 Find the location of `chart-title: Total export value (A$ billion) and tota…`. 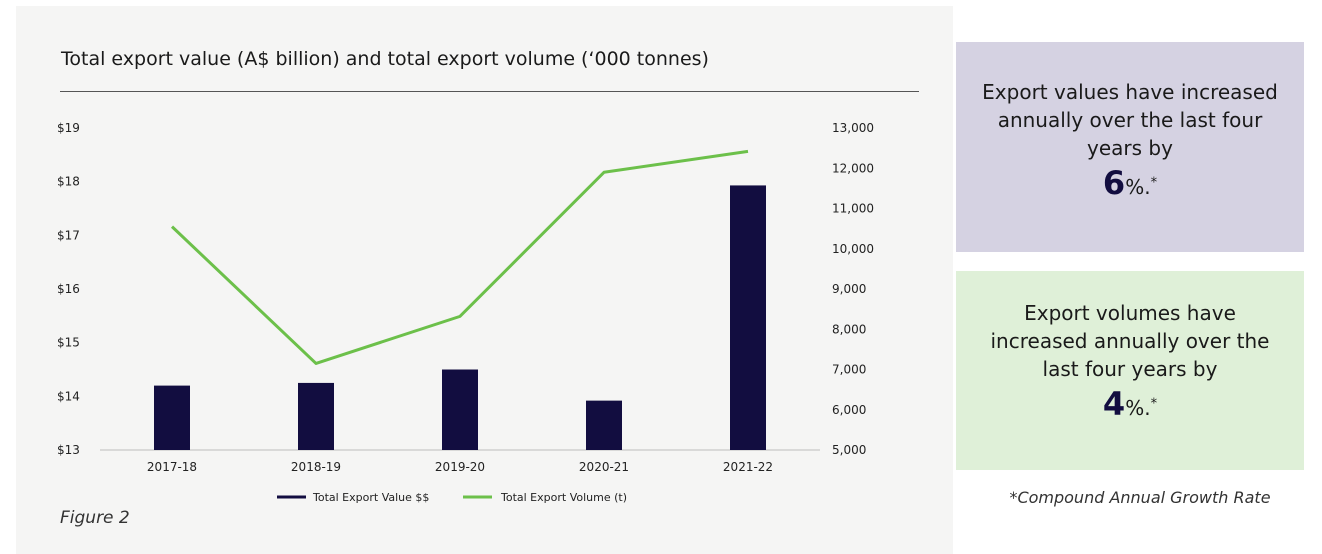

chart-title: Total export value (A$ billion) and tota… is located at coordinates (385, 59).